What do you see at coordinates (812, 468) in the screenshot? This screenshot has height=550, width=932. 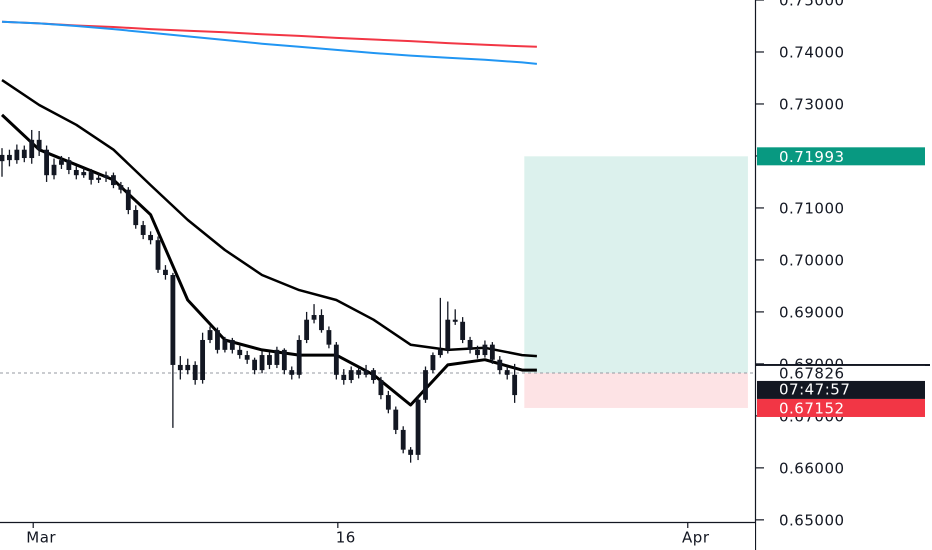 I see `y-tick-label: 0.66000` at bounding box center [812, 468].